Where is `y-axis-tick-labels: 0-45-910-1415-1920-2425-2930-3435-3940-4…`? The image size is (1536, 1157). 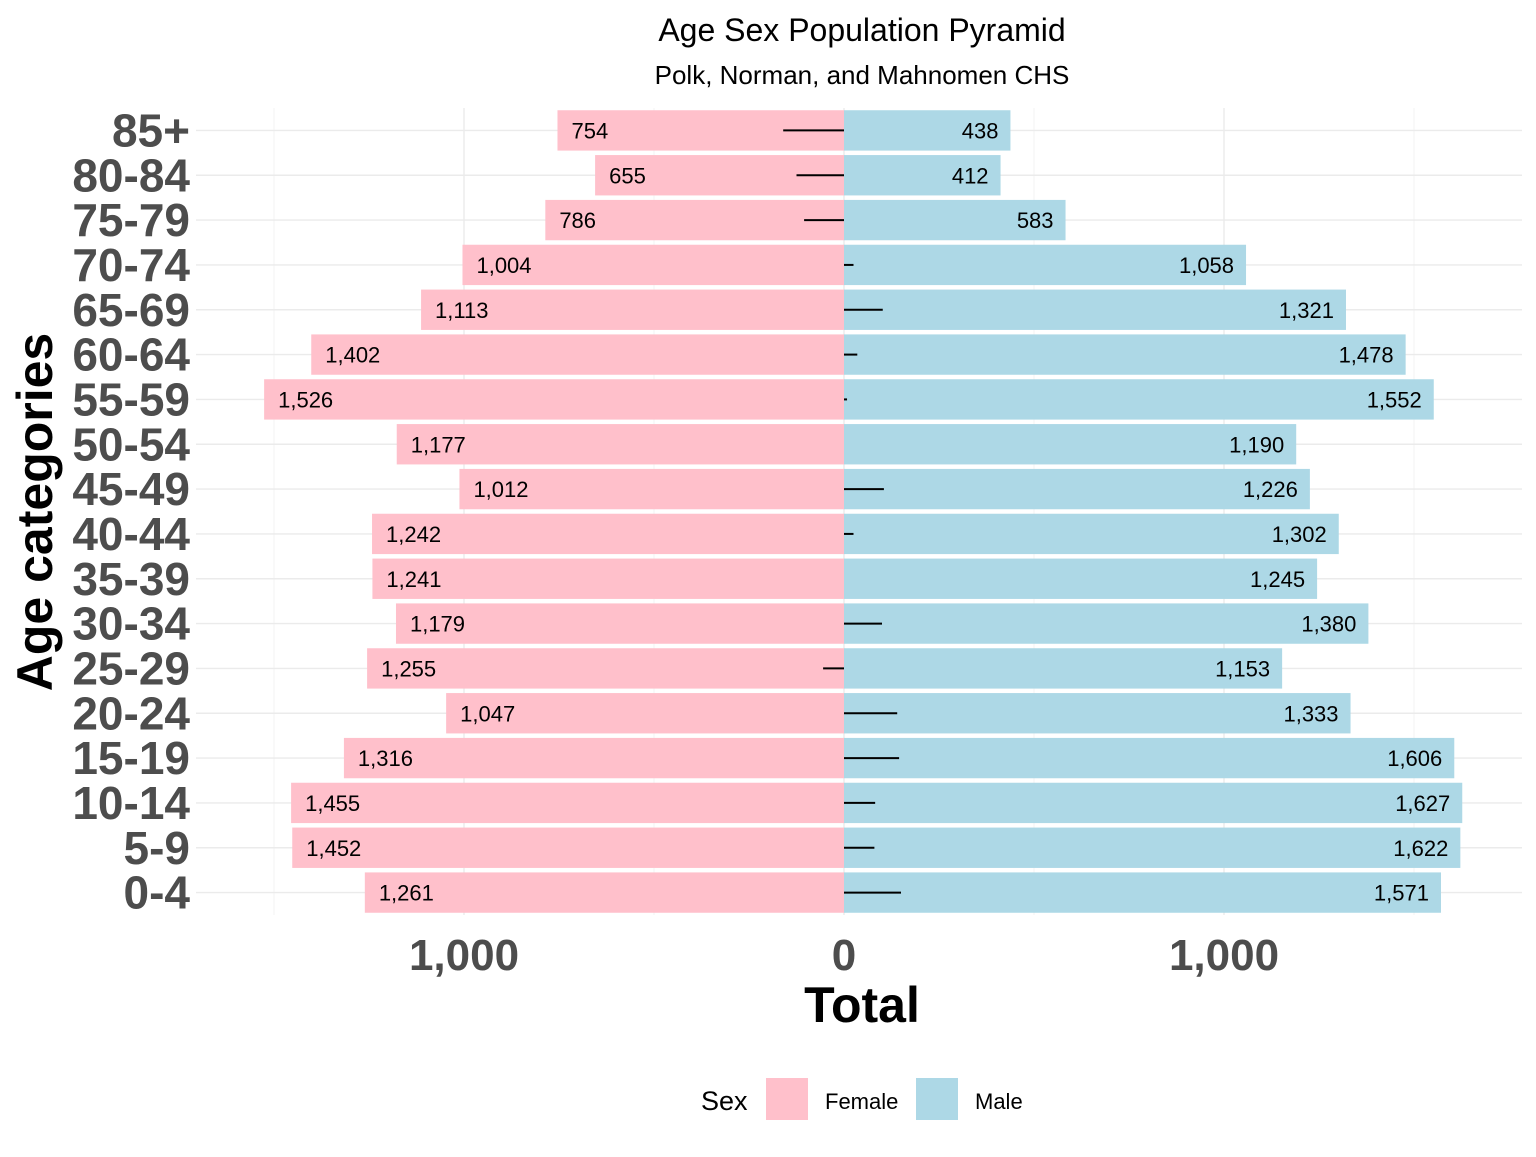 y-axis-tick-labels: 0-45-910-1415-1920-2425-2930-3435-3940-4… is located at coordinates (131, 511).